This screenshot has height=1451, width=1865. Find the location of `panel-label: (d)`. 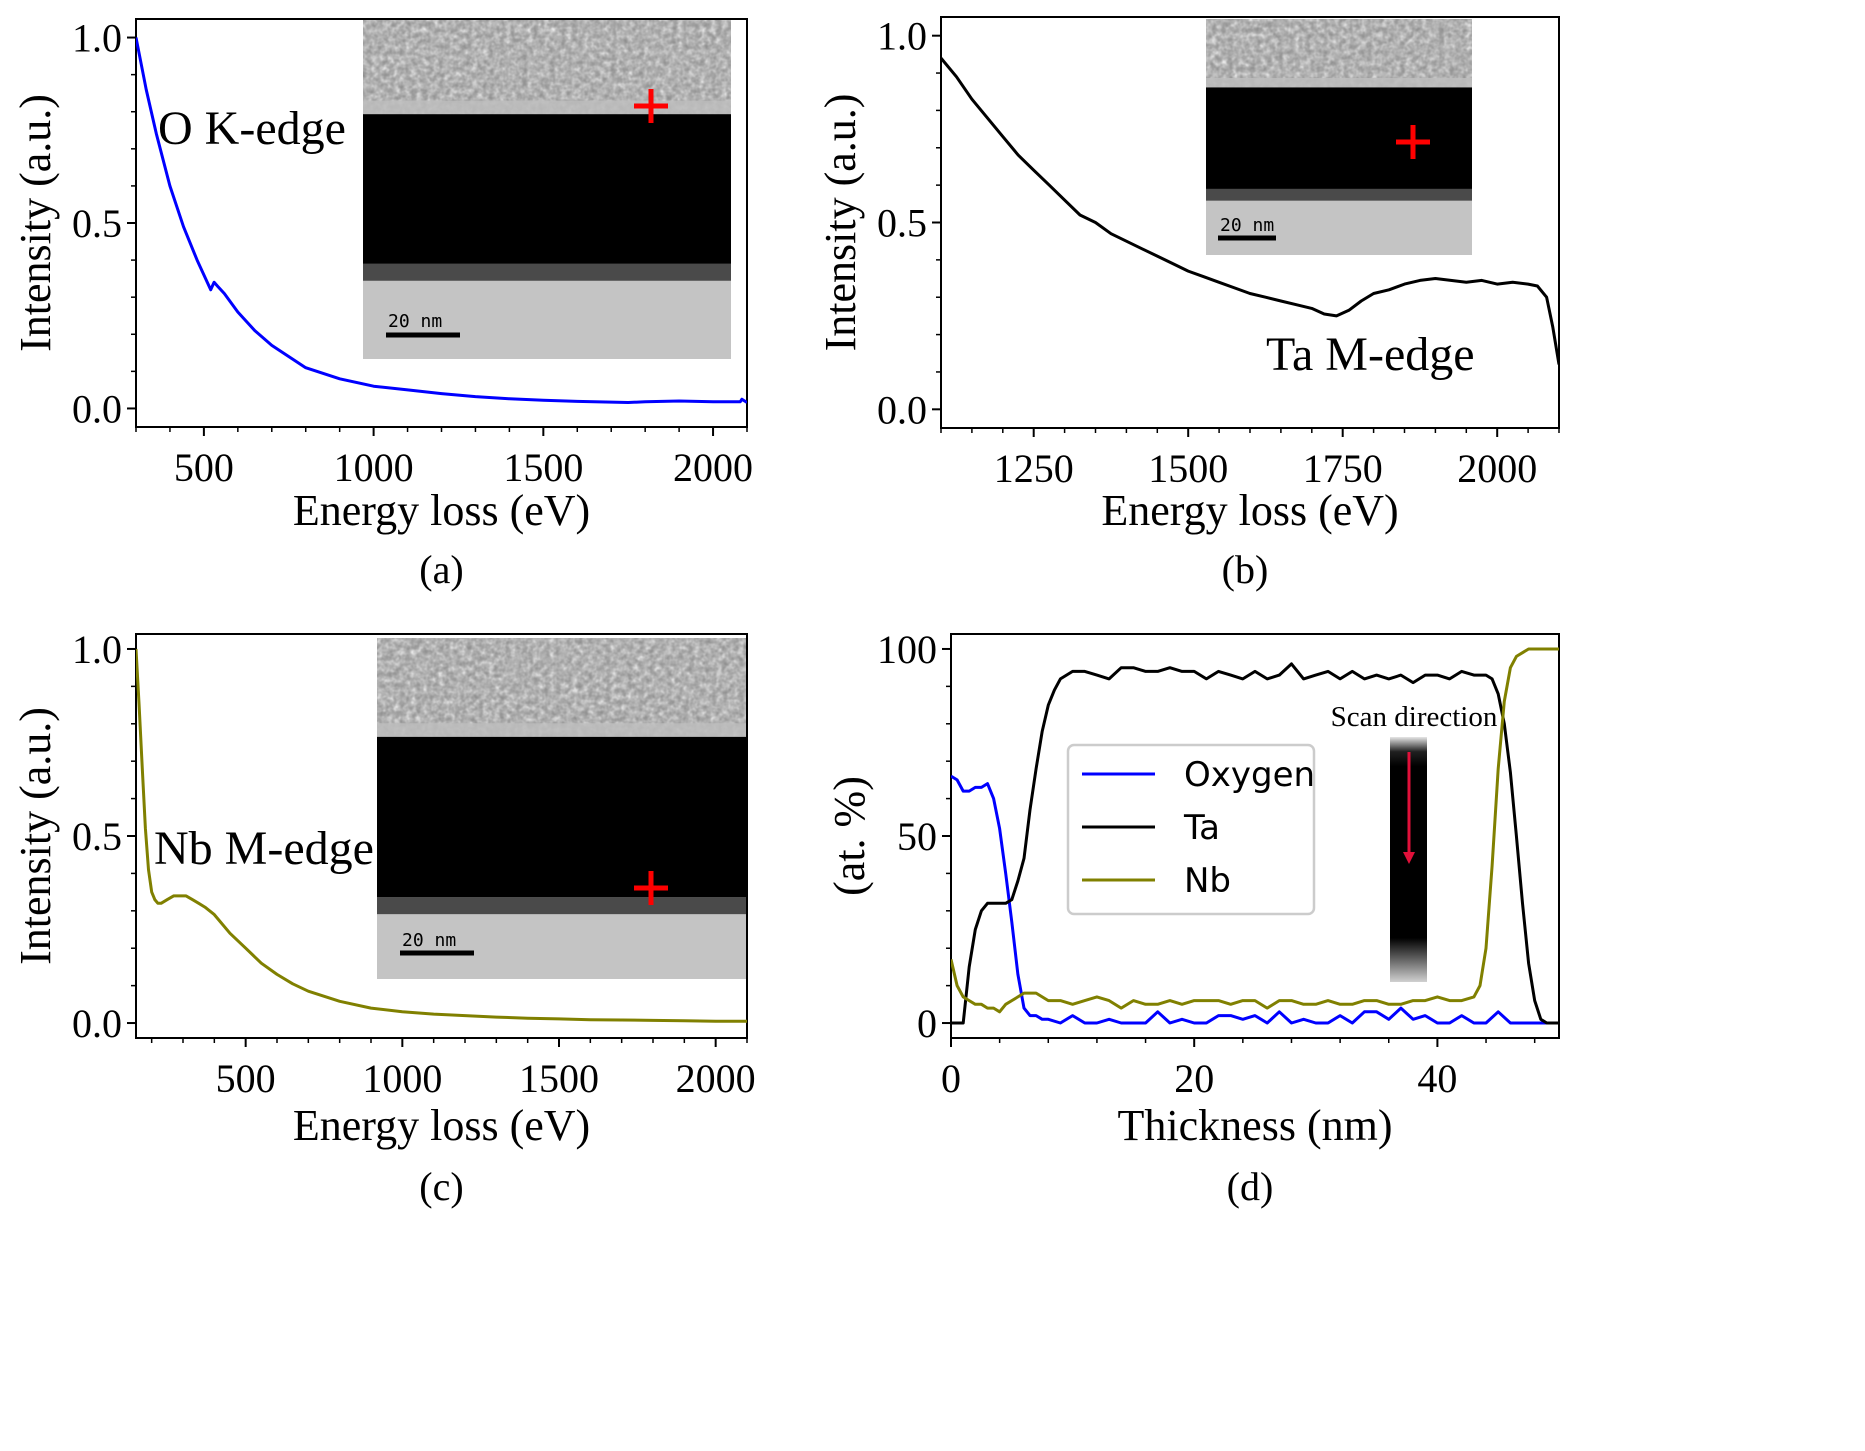

panel-label: (d) is located at coordinates (1250, 1186).